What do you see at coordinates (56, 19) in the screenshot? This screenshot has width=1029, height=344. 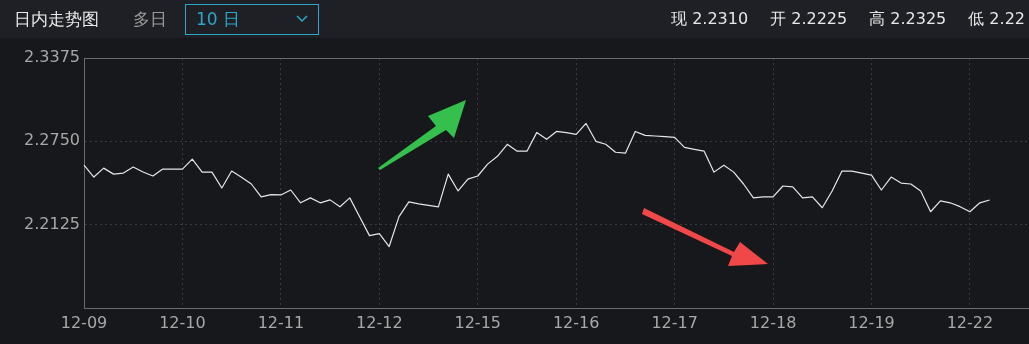 I see `chart-title: 日内走势图` at bounding box center [56, 19].